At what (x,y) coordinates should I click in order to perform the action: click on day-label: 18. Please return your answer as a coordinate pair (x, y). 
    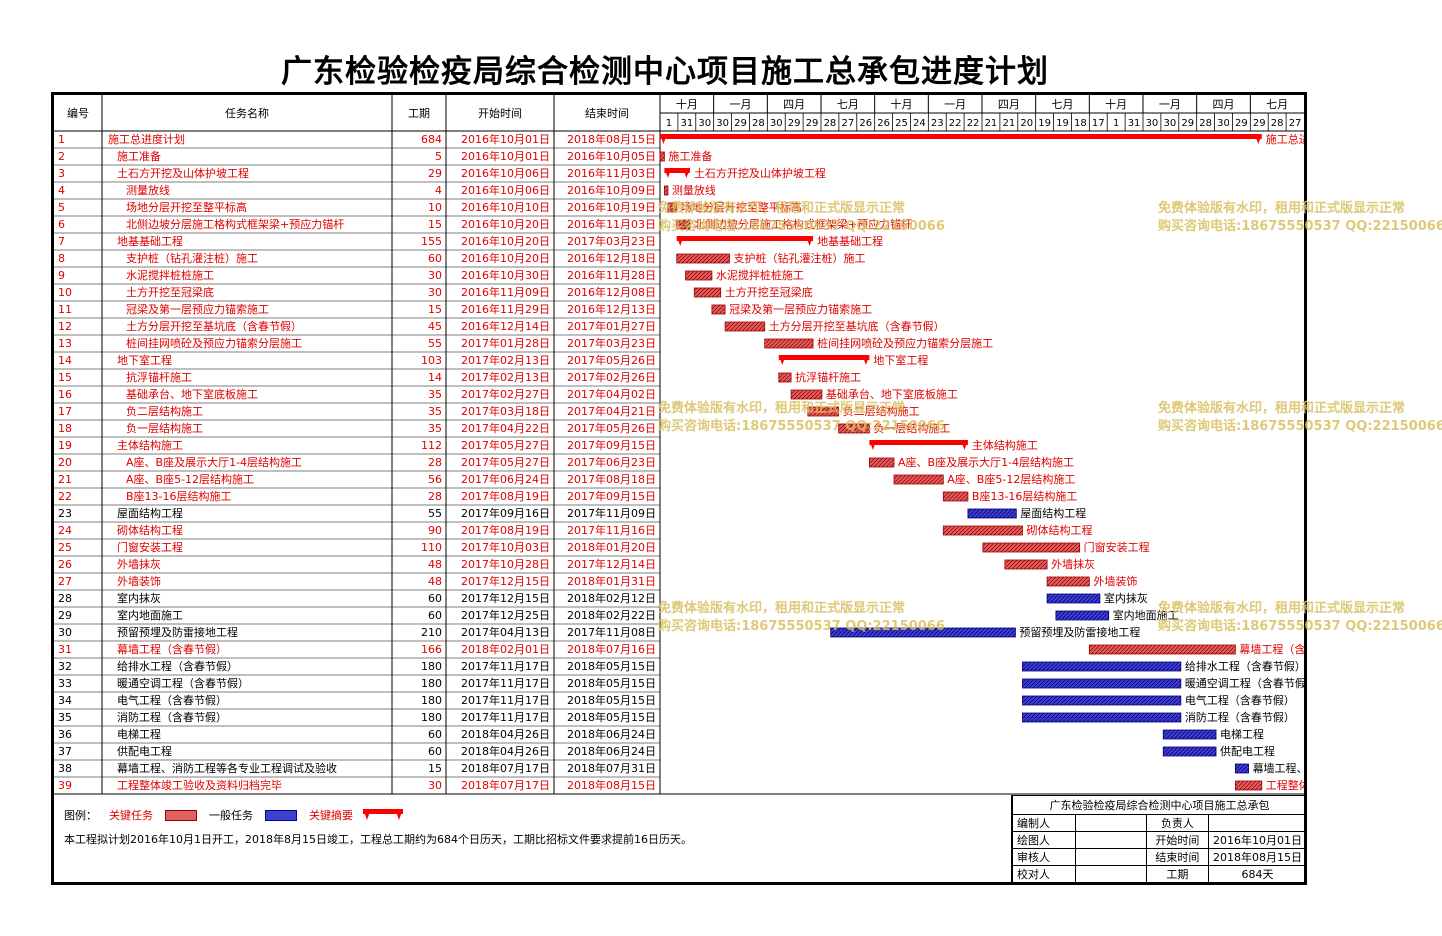
    Looking at the image, I should click on (1080, 123).